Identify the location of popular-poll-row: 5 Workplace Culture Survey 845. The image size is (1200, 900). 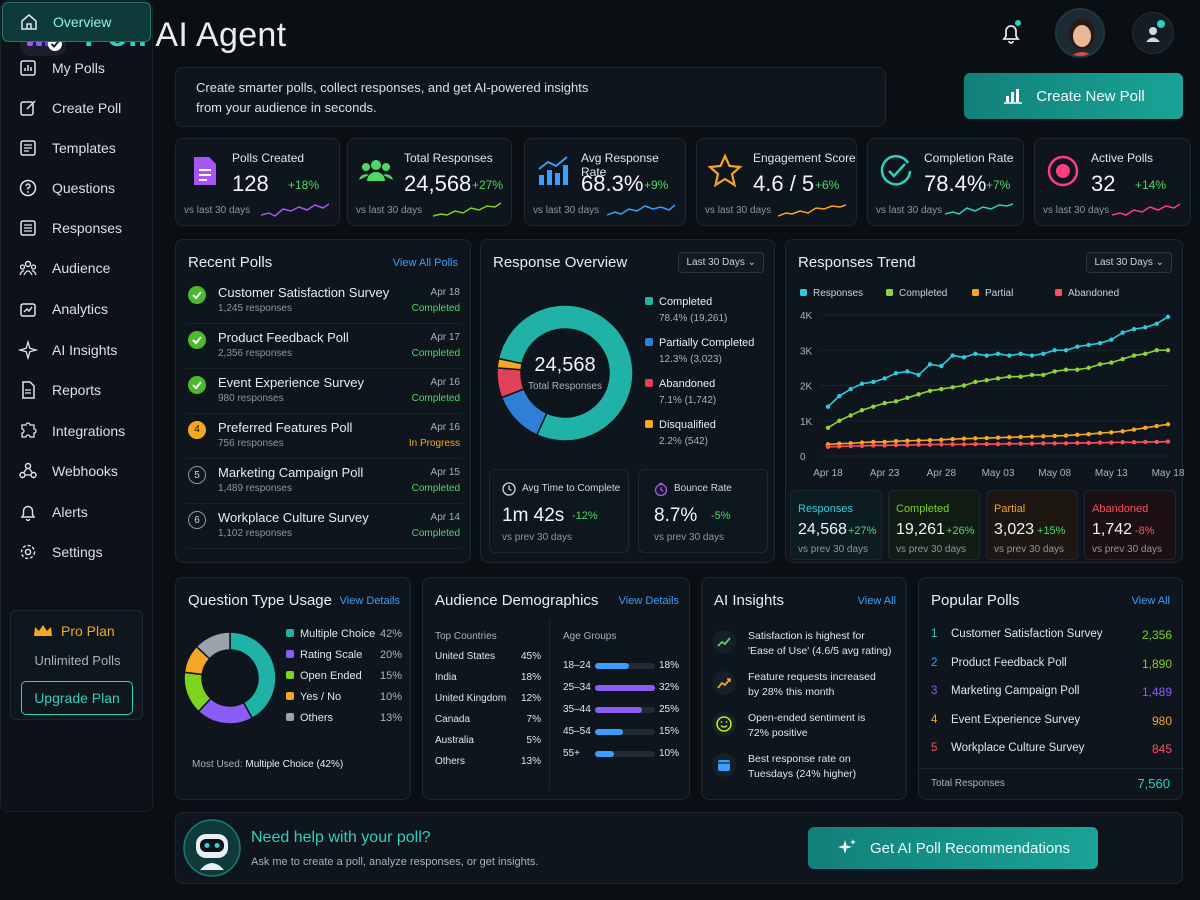
(1051, 749).